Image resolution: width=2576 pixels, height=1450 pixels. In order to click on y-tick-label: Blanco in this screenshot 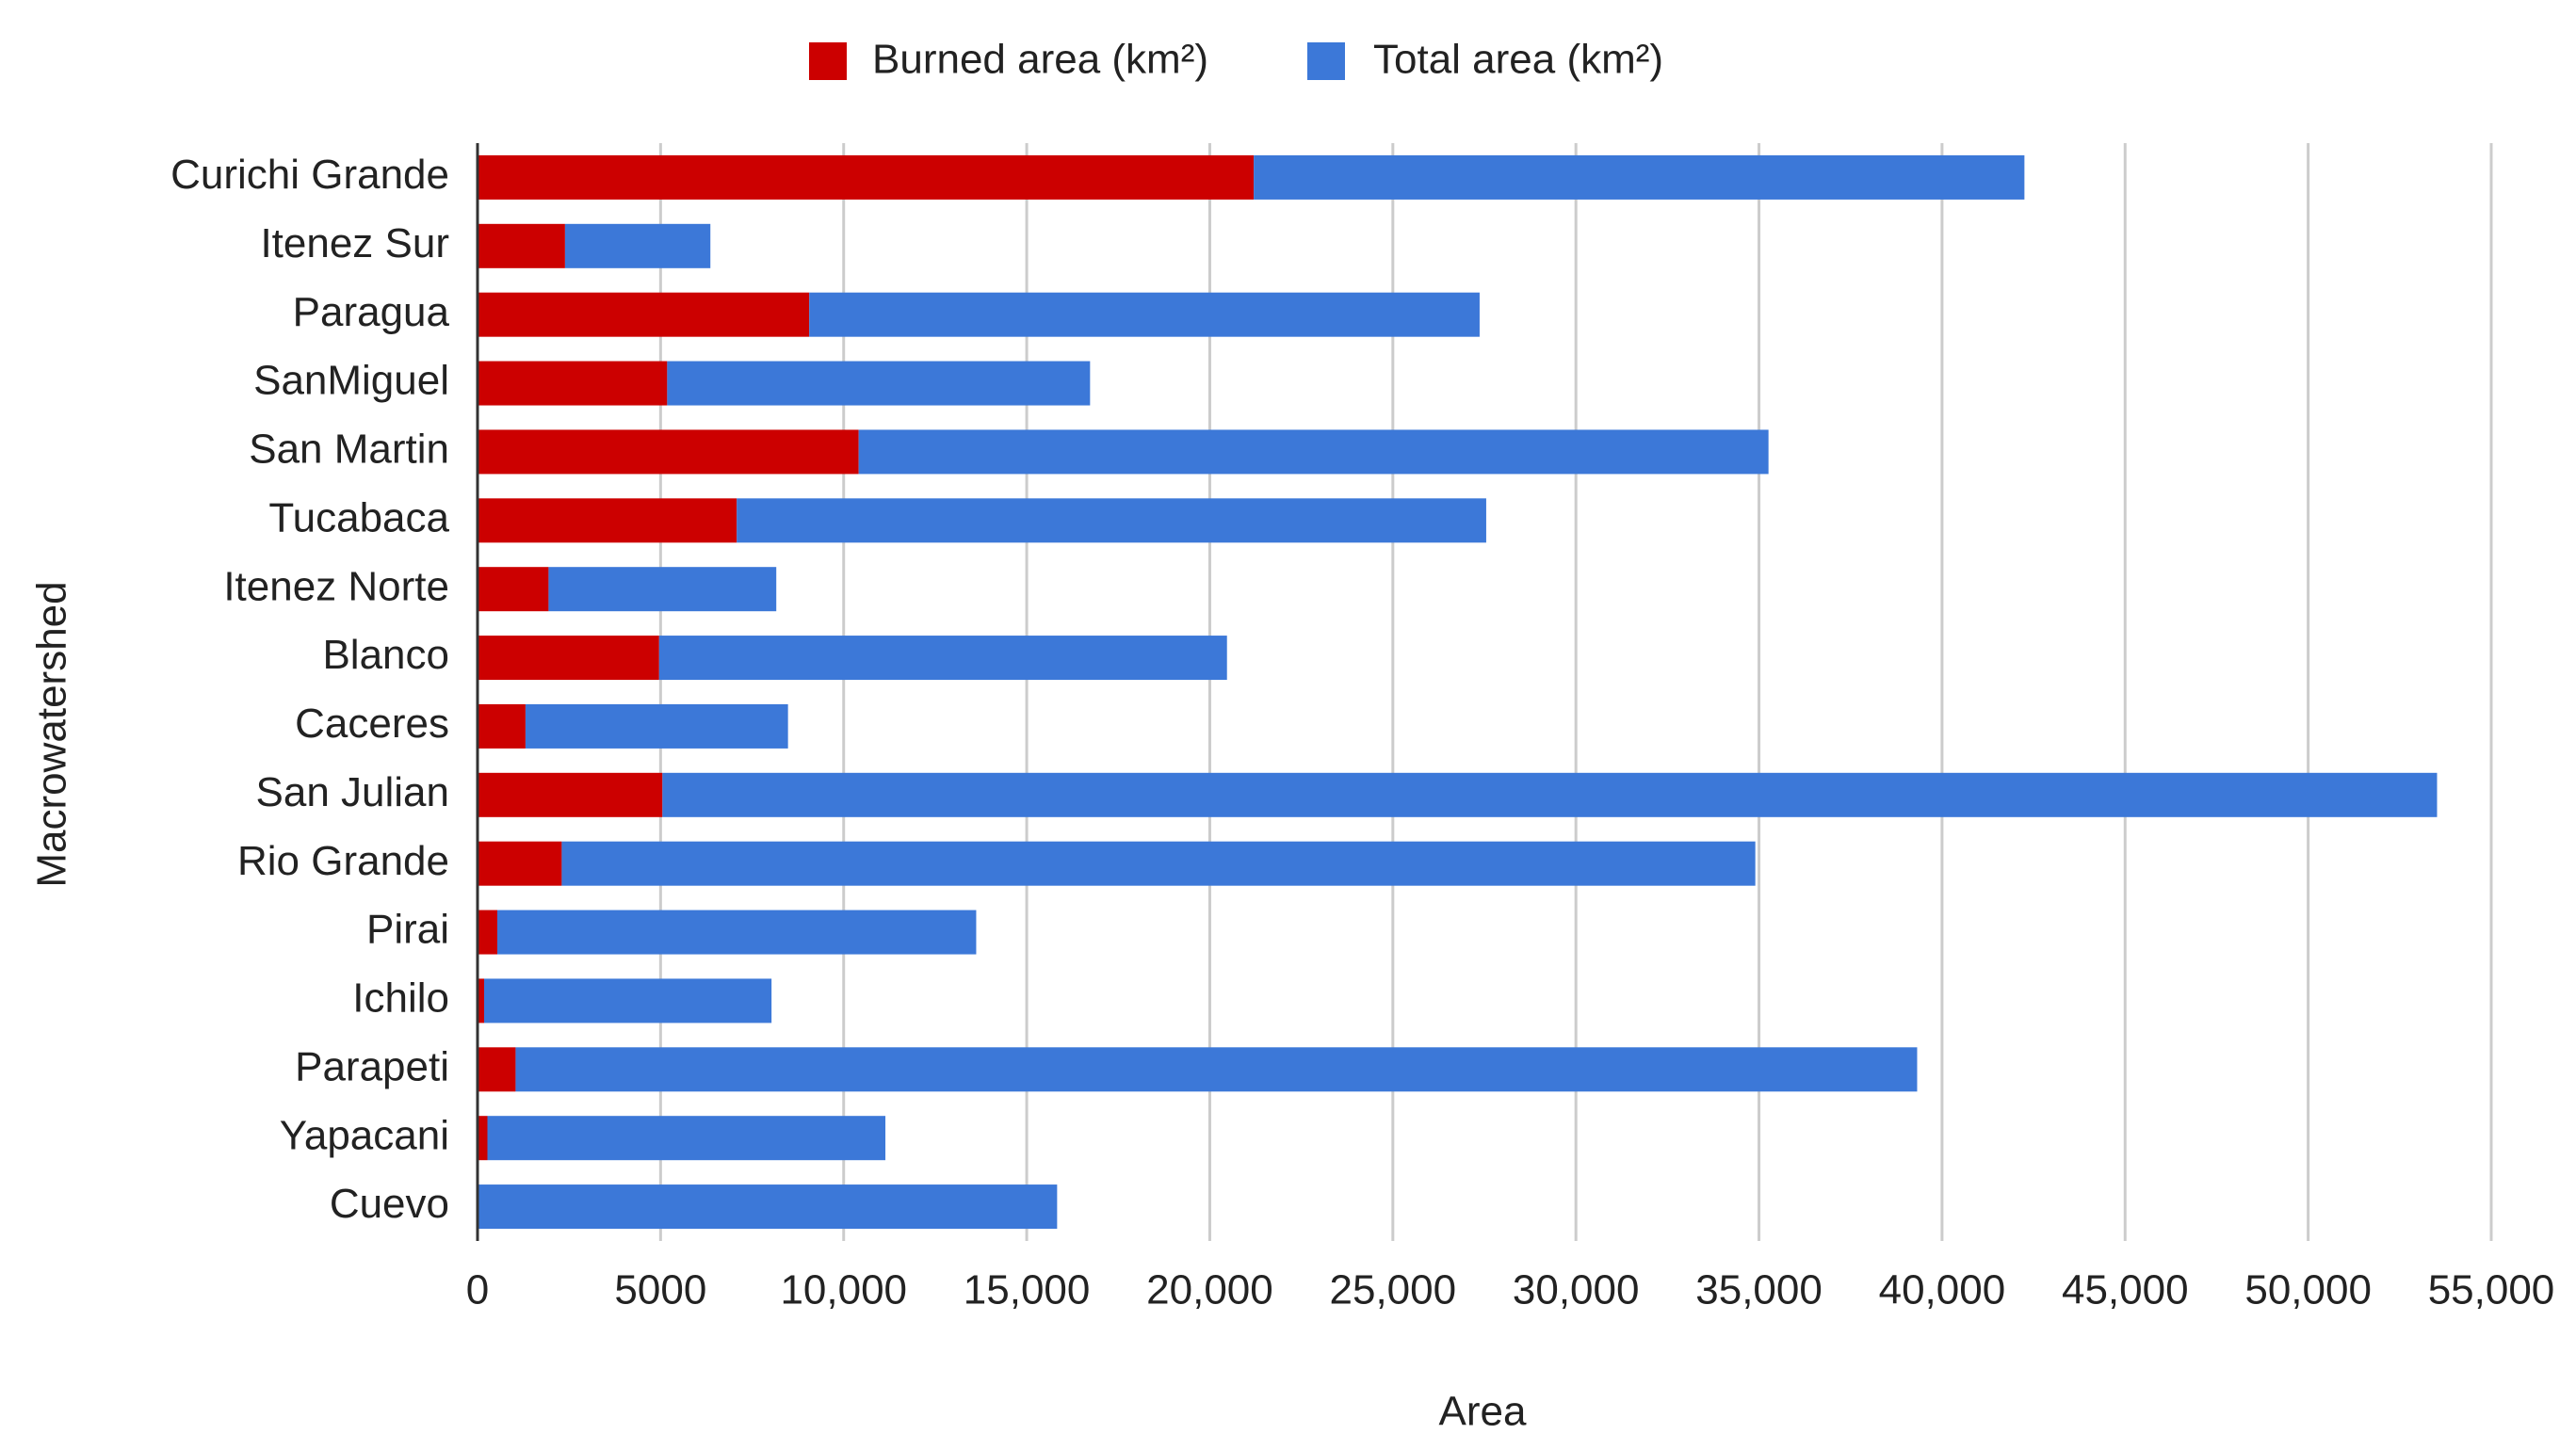, I will do `click(385, 655)`.